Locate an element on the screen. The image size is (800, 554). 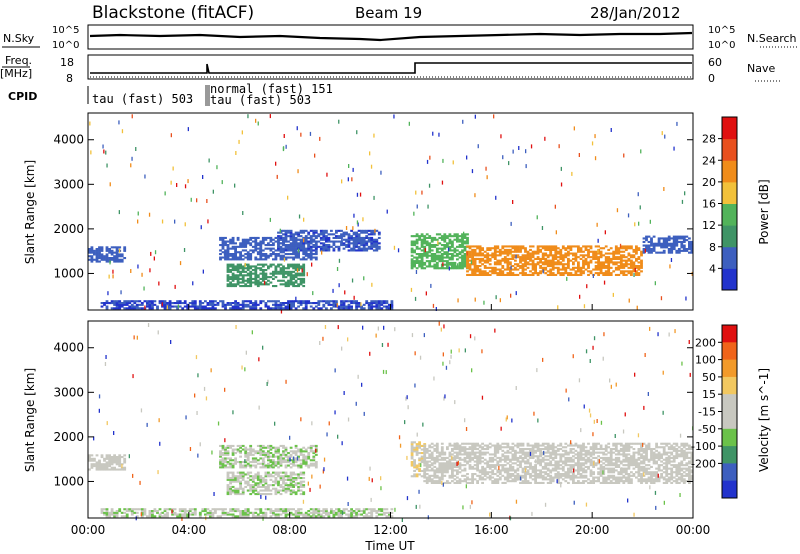
cpid-change-marker is located at coordinates (207, 95).